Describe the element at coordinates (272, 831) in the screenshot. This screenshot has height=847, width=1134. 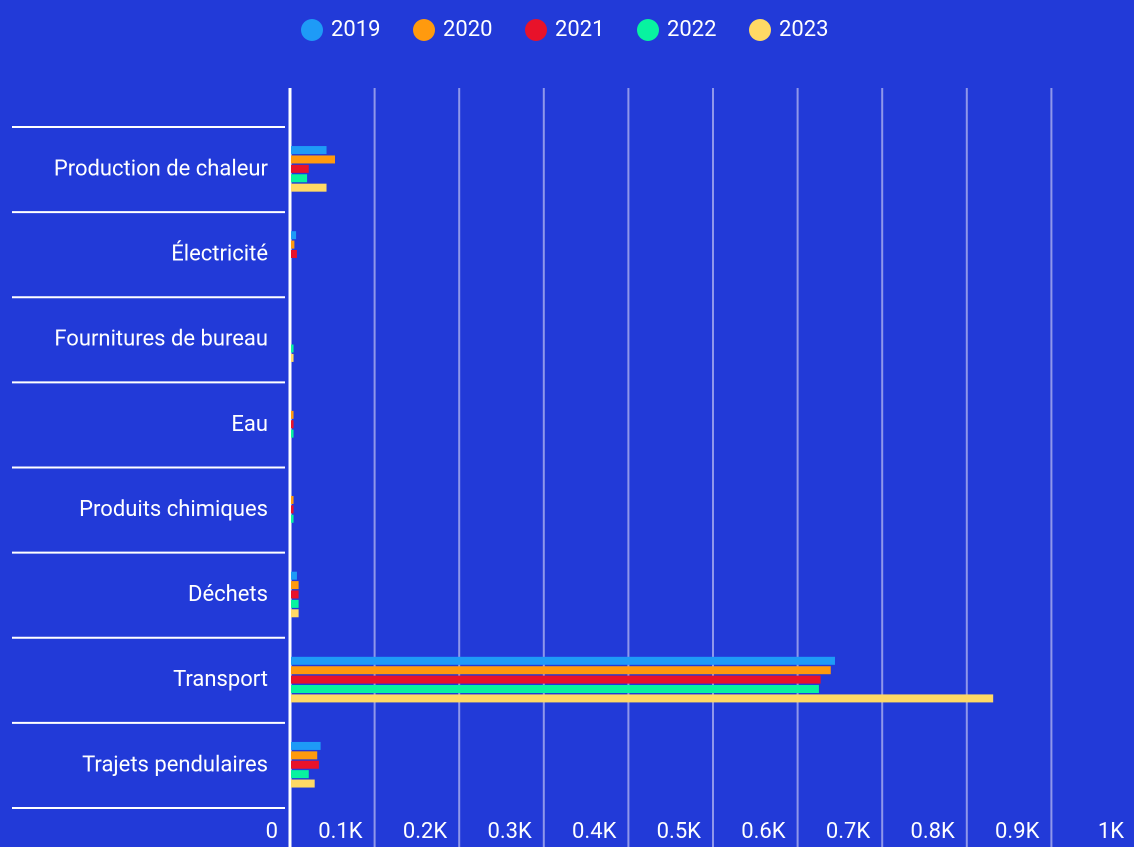
I see `x-tick-label: 0` at that location.